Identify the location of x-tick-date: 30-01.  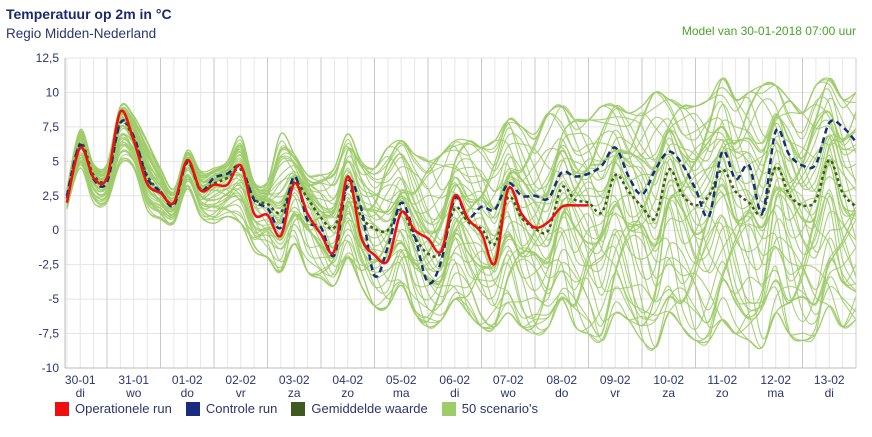
(80, 380).